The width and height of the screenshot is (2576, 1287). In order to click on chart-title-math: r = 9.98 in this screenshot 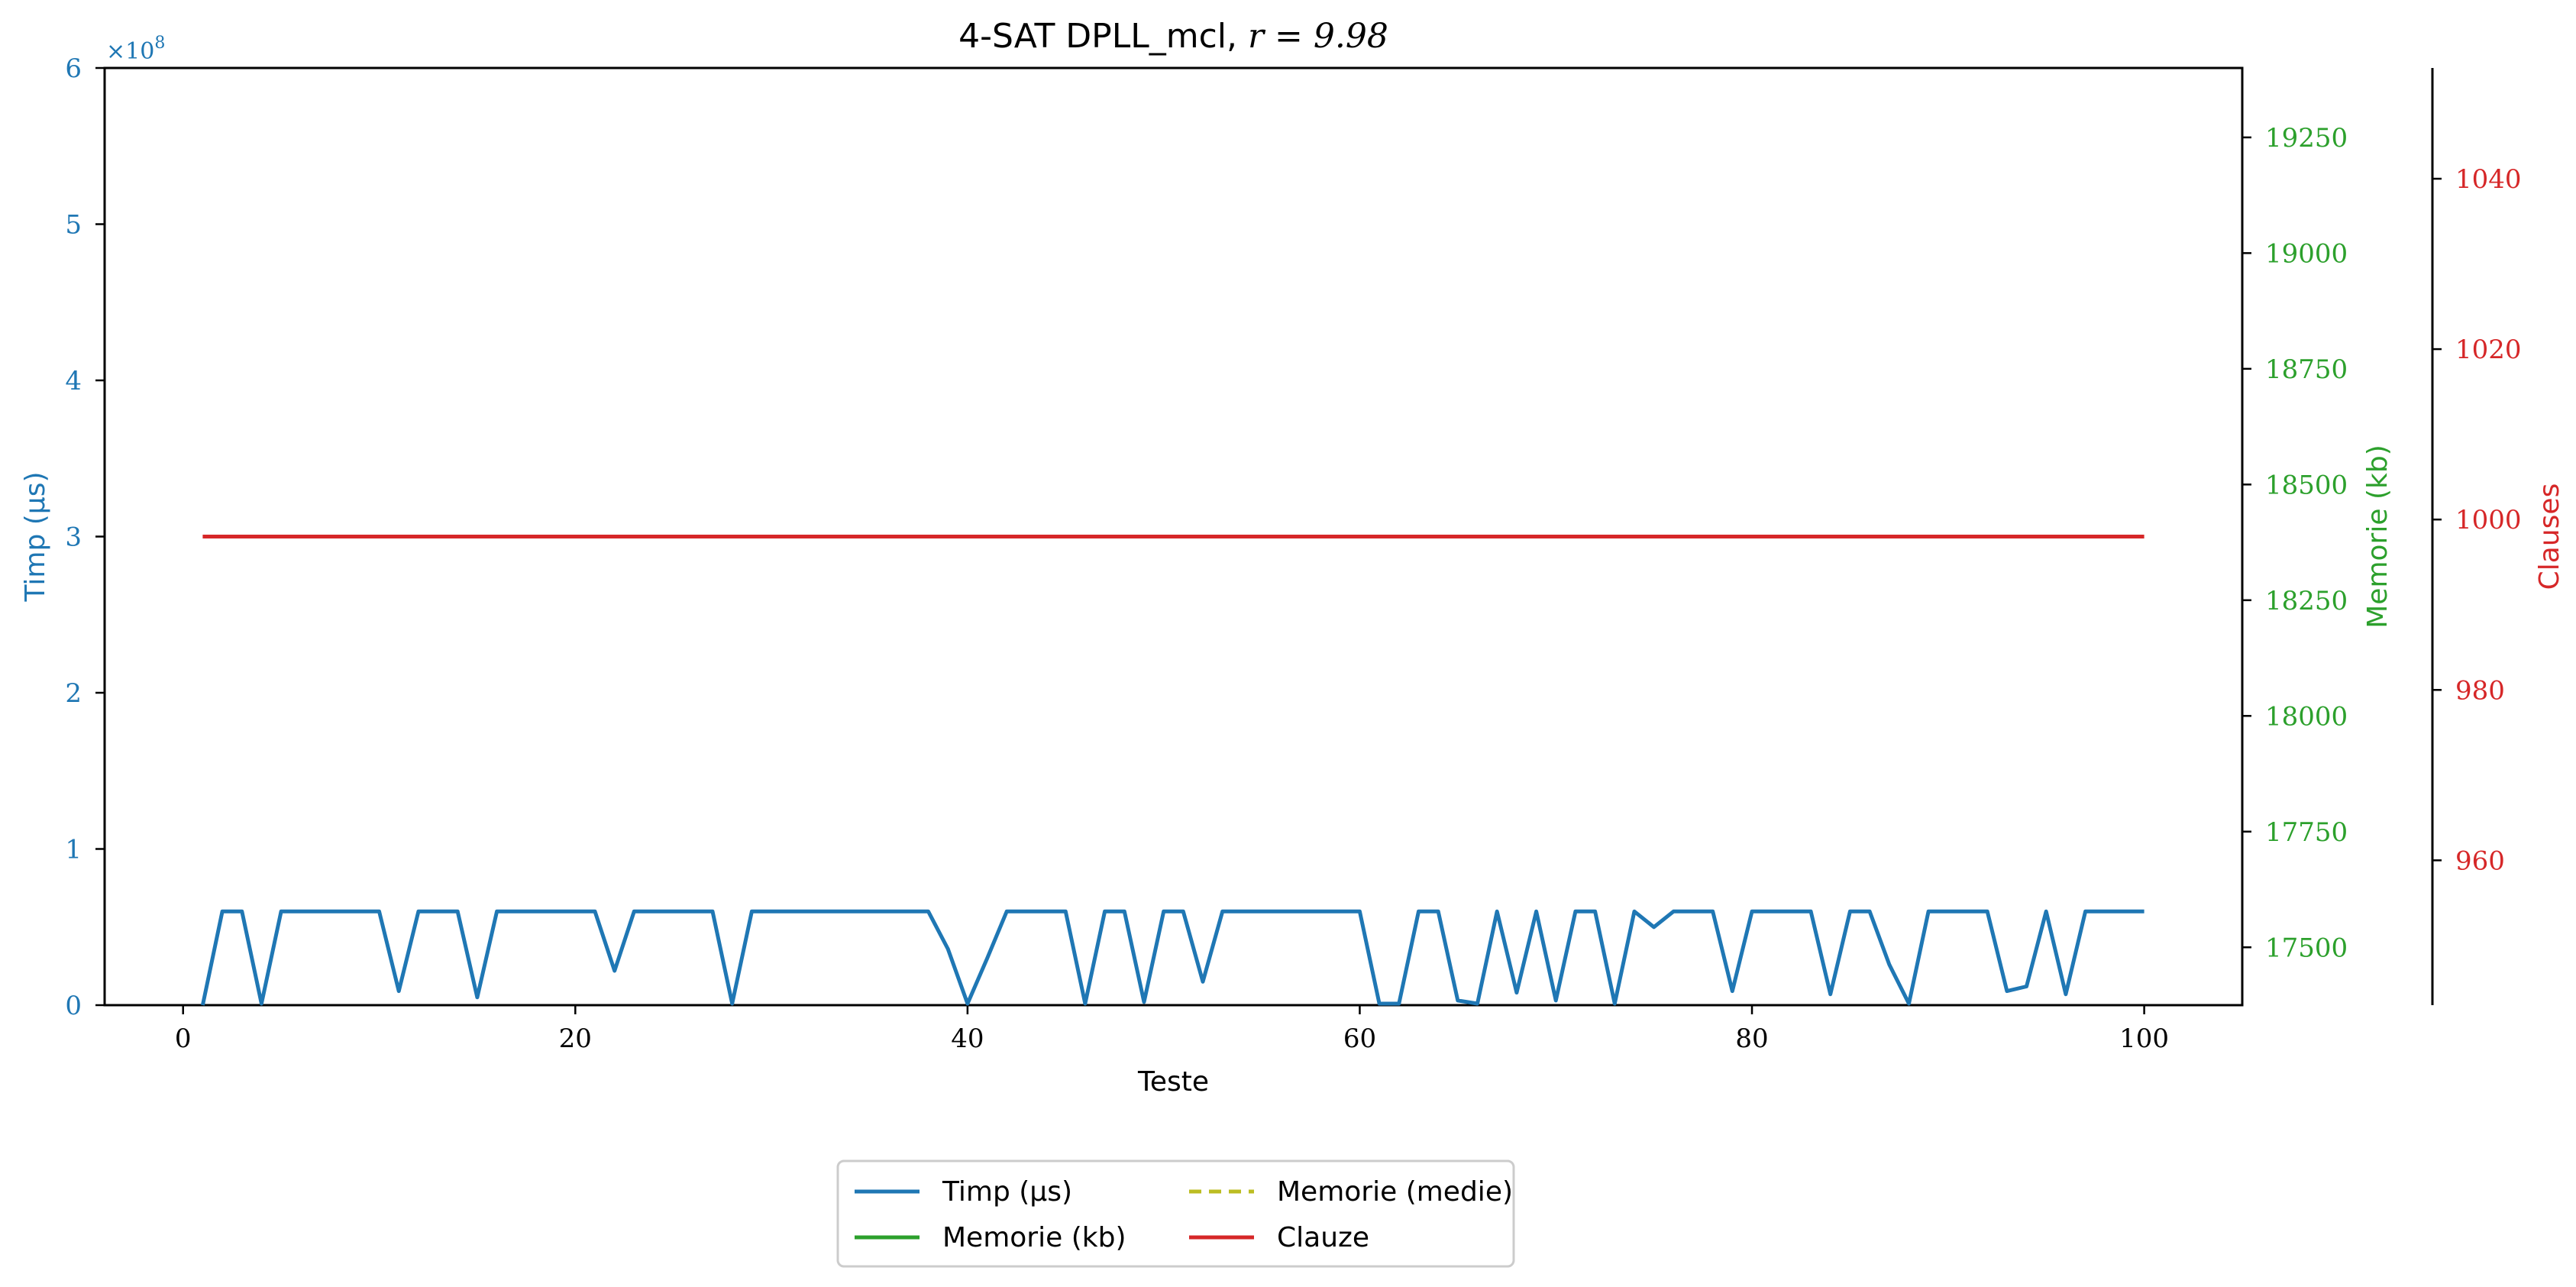, I will do `click(1318, 36)`.